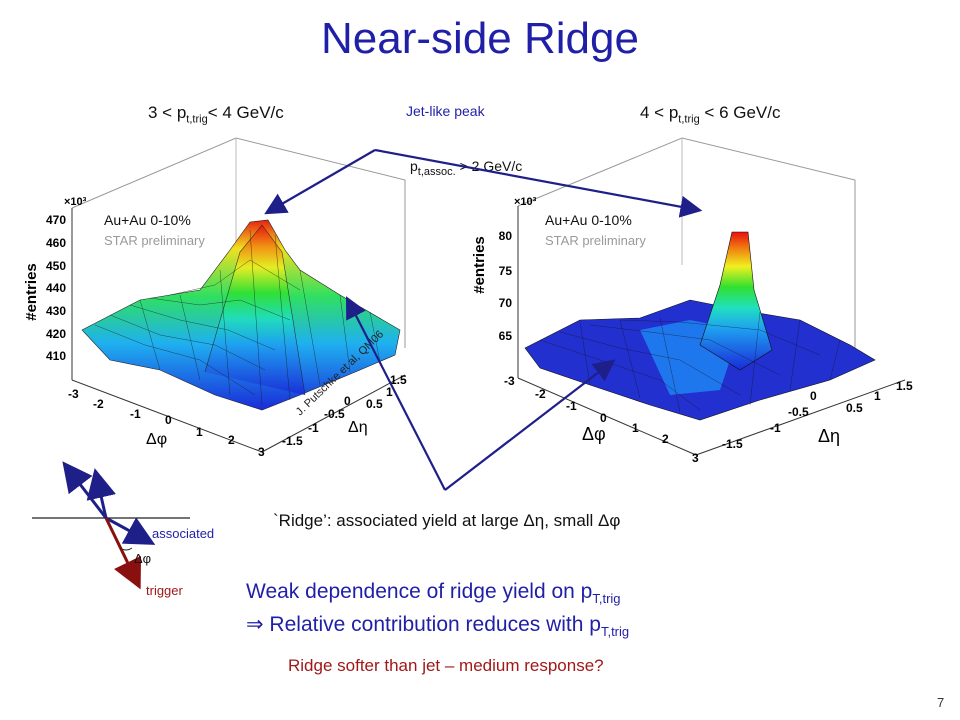 This screenshot has height=720, width=960. Describe the element at coordinates (168, 420) in the screenshot. I see `left-pt-3: 0` at that location.